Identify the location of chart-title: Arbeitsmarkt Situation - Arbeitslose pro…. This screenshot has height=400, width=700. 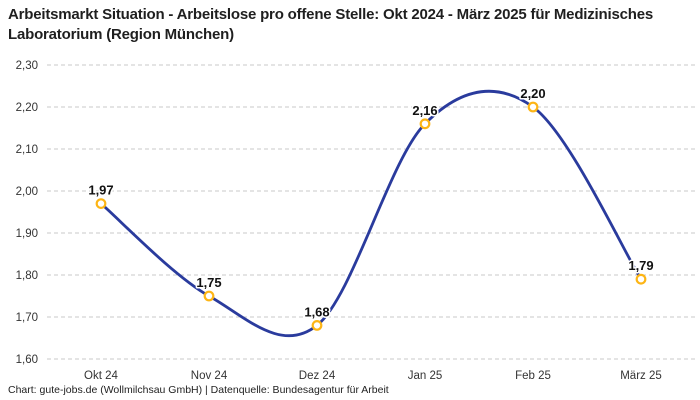
(330, 24).